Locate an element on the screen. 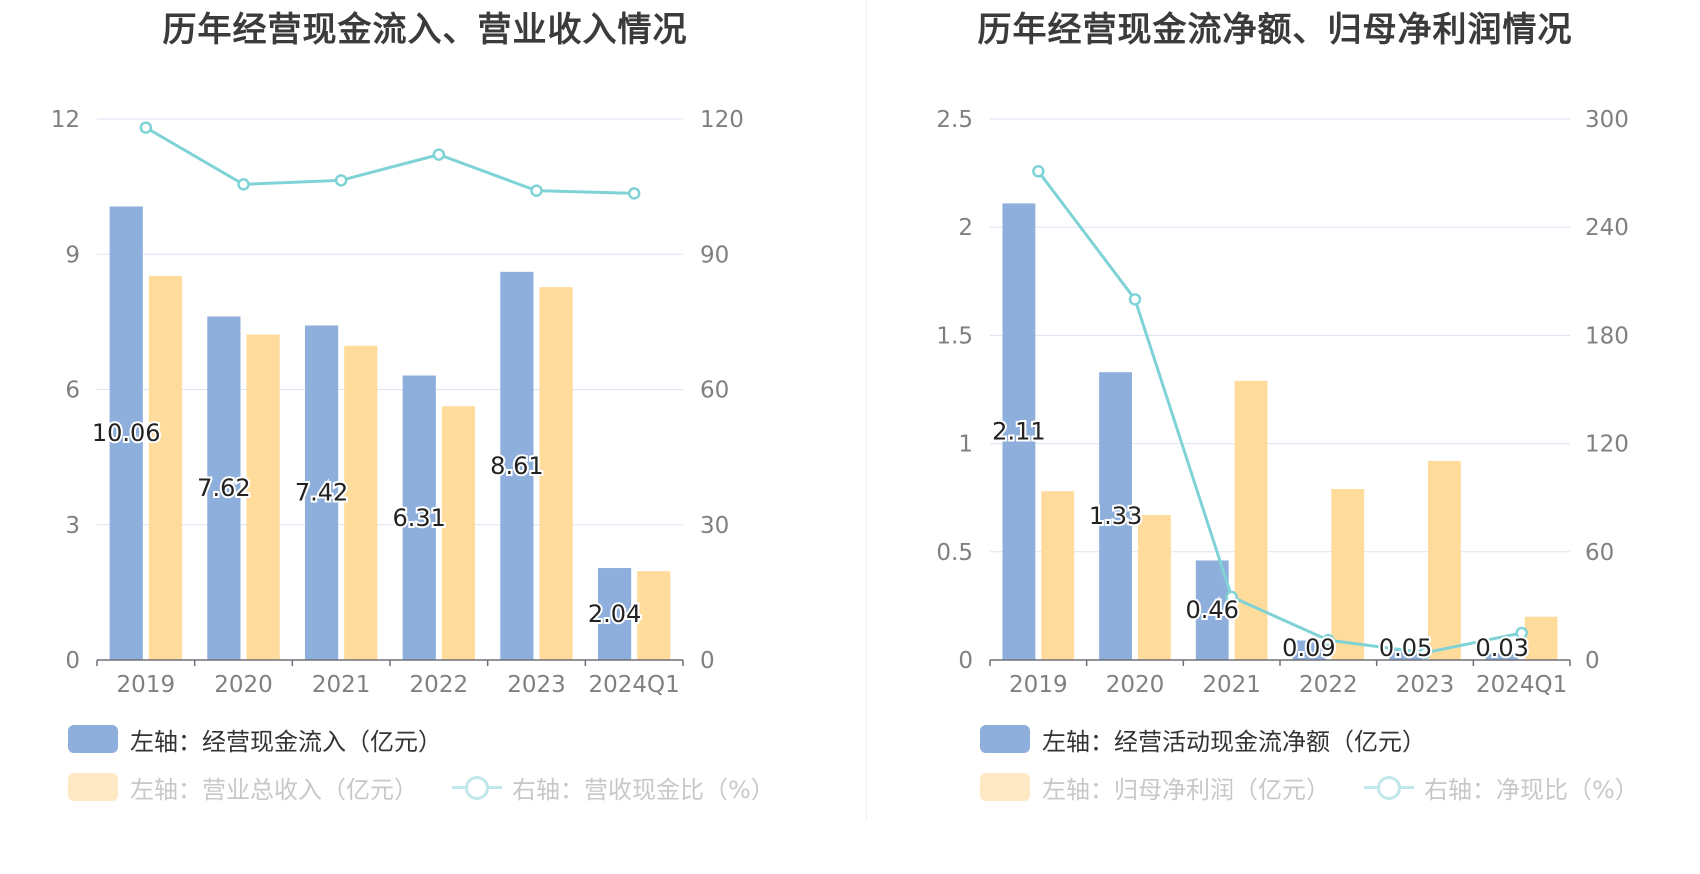  left-axis-tick-label: 1.5 is located at coordinates (954, 336).